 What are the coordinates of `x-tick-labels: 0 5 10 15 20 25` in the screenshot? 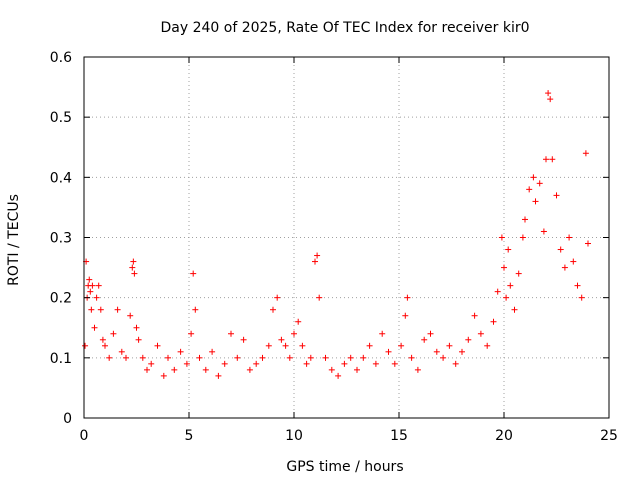 It's located at (349, 436).